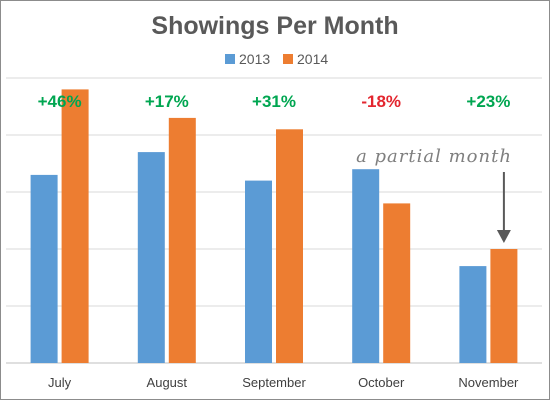 This screenshot has width=550, height=400. What do you see at coordinates (182, 240) in the screenshot?
I see `bar-2014-august` at bounding box center [182, 240].